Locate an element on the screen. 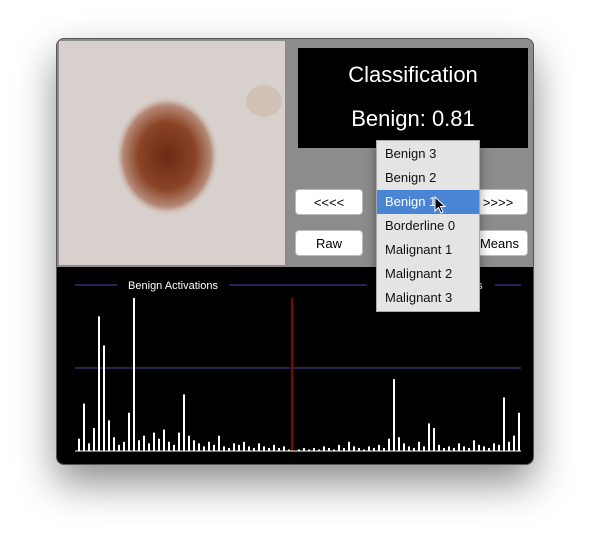 This screenshot has width=590, height=540. cursor is located at coordinates (440, 205).